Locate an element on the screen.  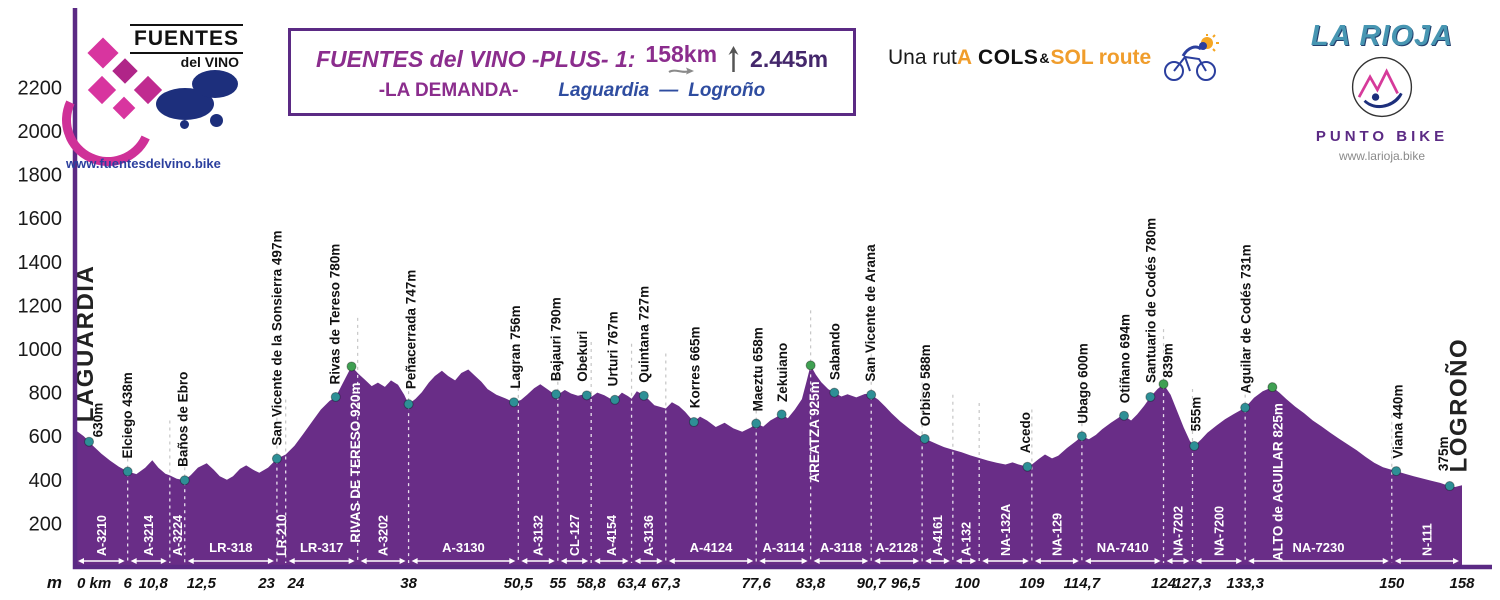
waypoint-label: Sabando is located at coordinates (835, 351).